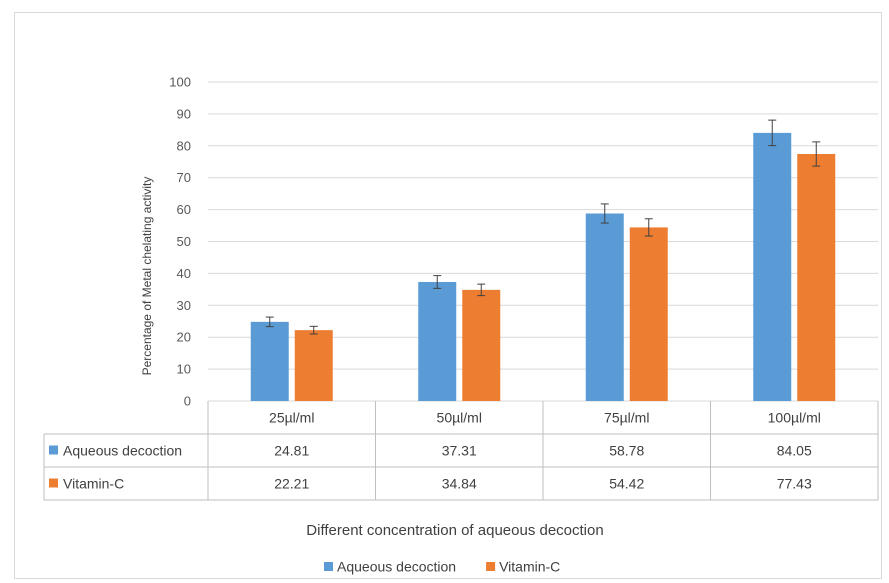 This screenshot has height=583, width=889. I want to click on y-tick-label: 0, so click(187, 401).